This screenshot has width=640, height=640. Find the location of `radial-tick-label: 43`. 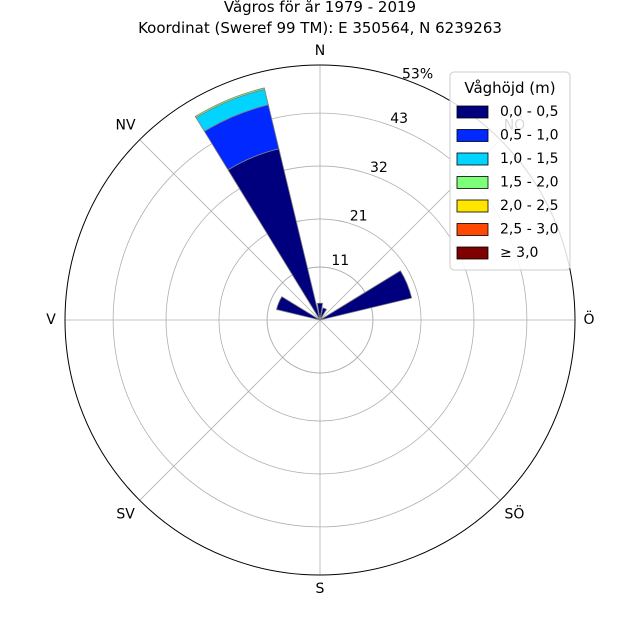

radial-tick-label: 43 is located at coordinates (399, 119).